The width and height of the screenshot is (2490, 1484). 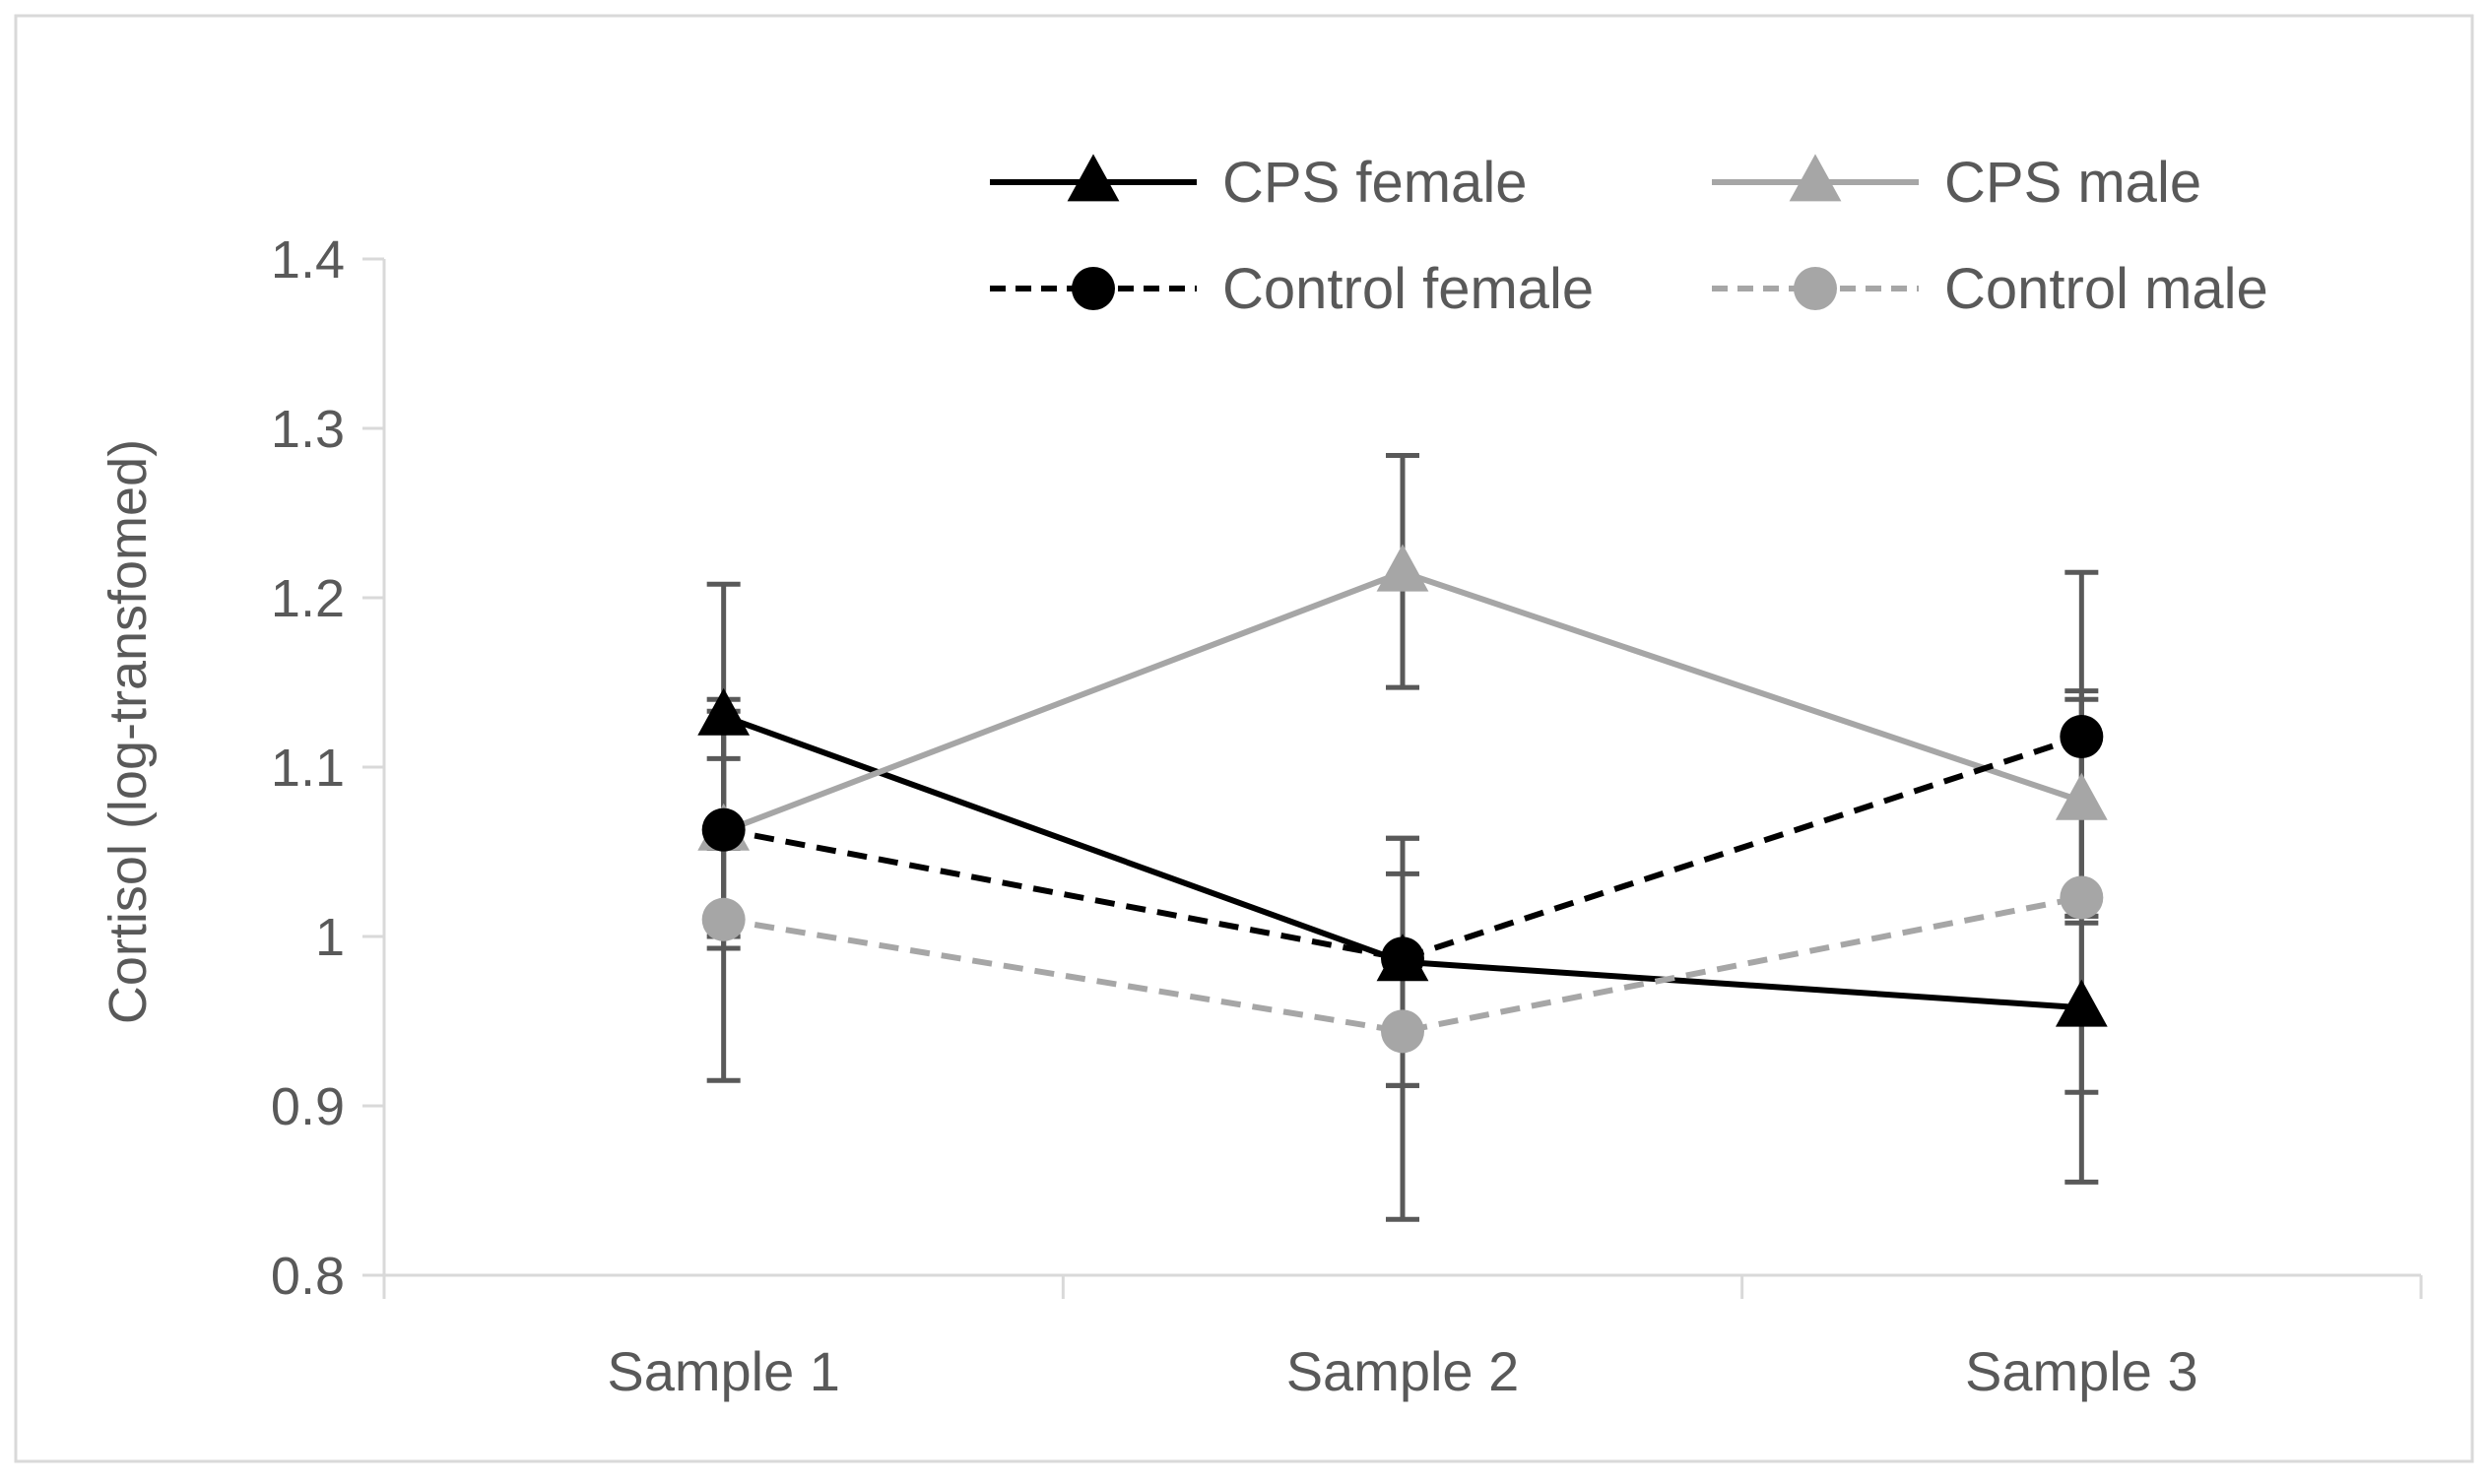 I want to click on series-line-control-male, so click(x=1403, y=964).